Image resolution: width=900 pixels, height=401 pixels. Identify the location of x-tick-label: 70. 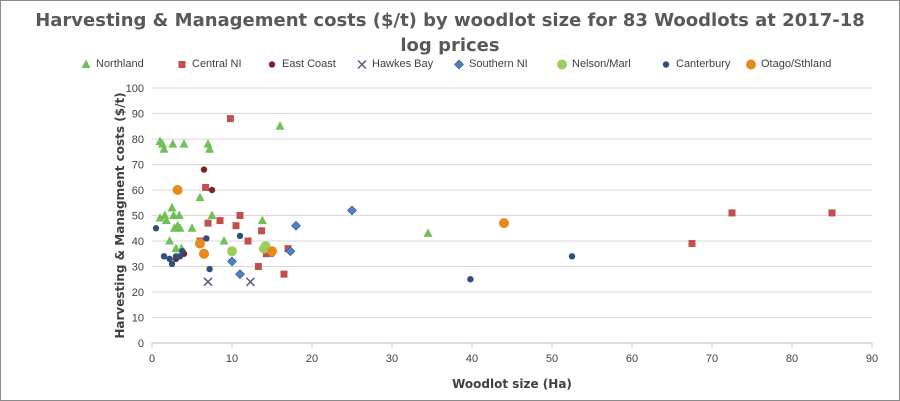
(712, 359).